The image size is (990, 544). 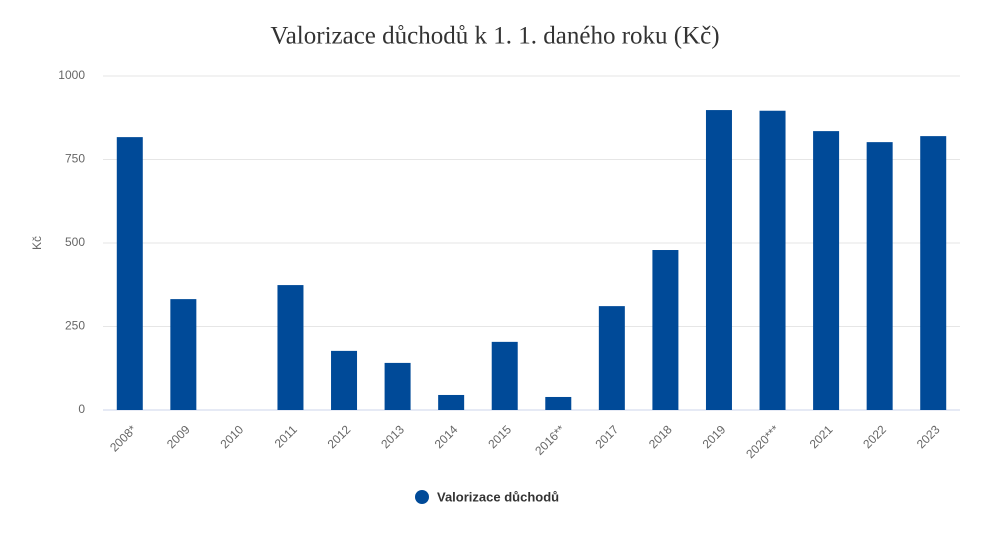 I want to click on x-tick-label: 2012, so click(x=339, y=436).